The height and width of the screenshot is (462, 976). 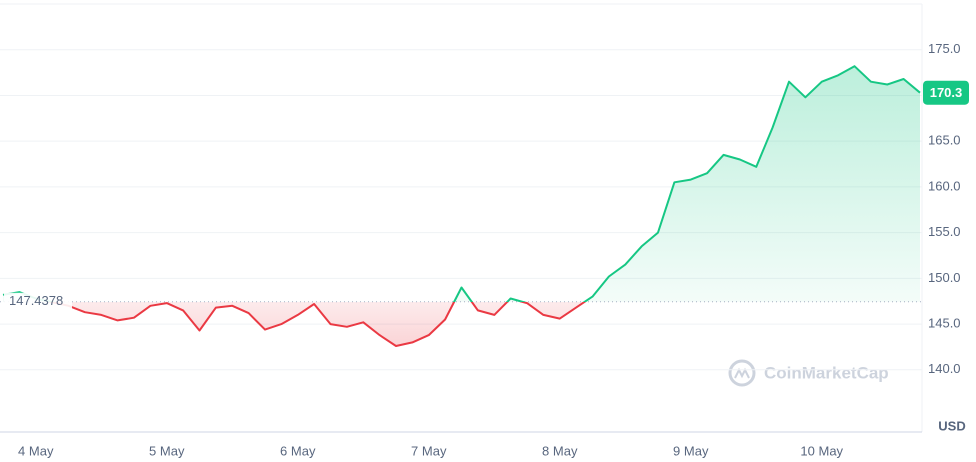 I want to click on x-tick-label: 4 May, so click(x=36, y=450).